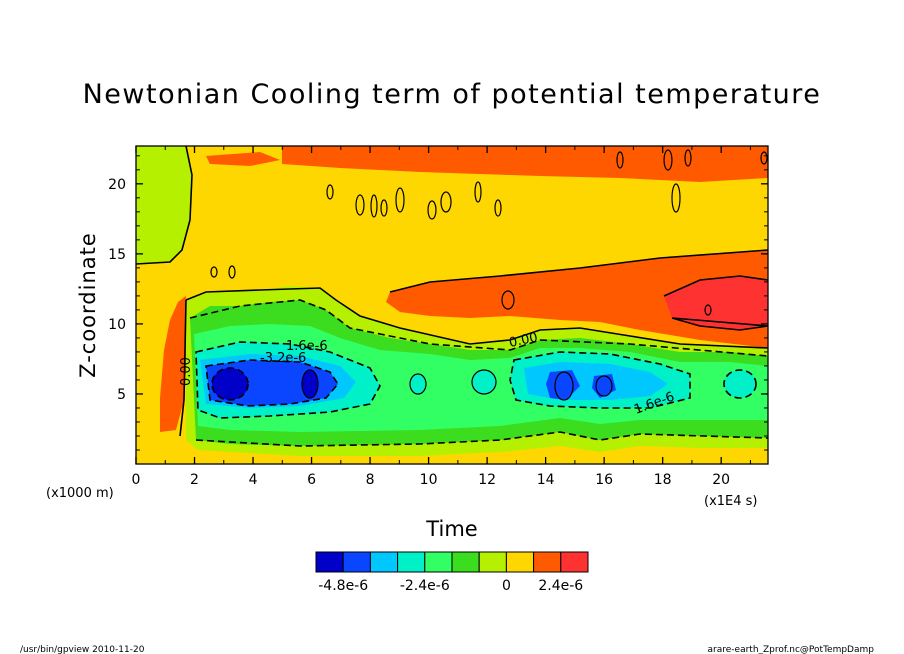 The width and height of the screenshot is (904, 654). I want to click on zero-contour-top, so click(164, 205).